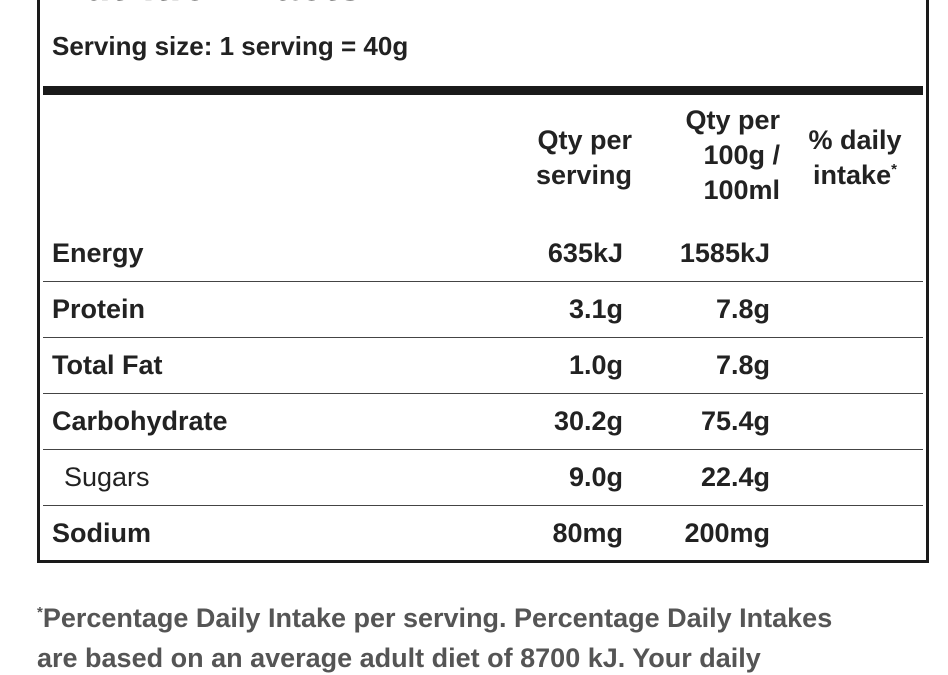  Describe the element at coordinates (741, 190) in the screenshot. I see `header-qty-per-100-line3: 100ml` at that location.